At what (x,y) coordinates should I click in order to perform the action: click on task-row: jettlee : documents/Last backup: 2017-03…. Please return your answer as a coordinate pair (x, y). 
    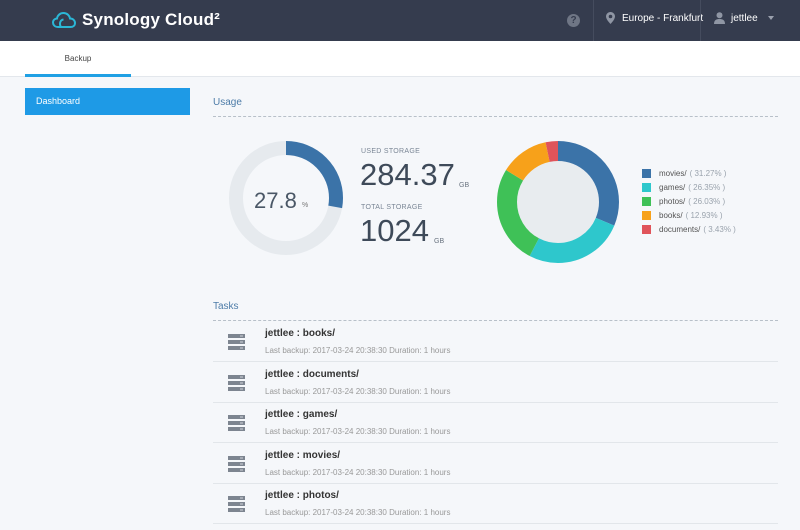
    Looking at the image, I should click on (495, 383).